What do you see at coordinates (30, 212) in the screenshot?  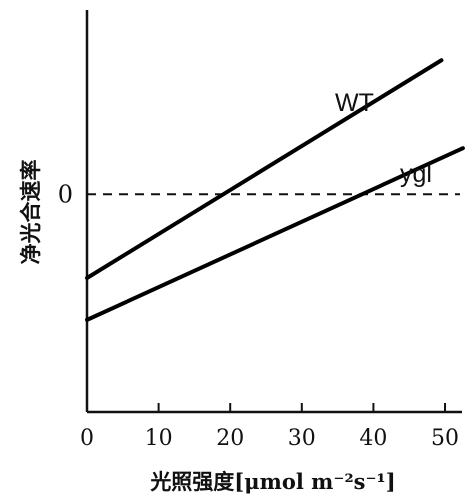 I see `y-axis-label: 净光合速率` at bounding box center [30, 212].